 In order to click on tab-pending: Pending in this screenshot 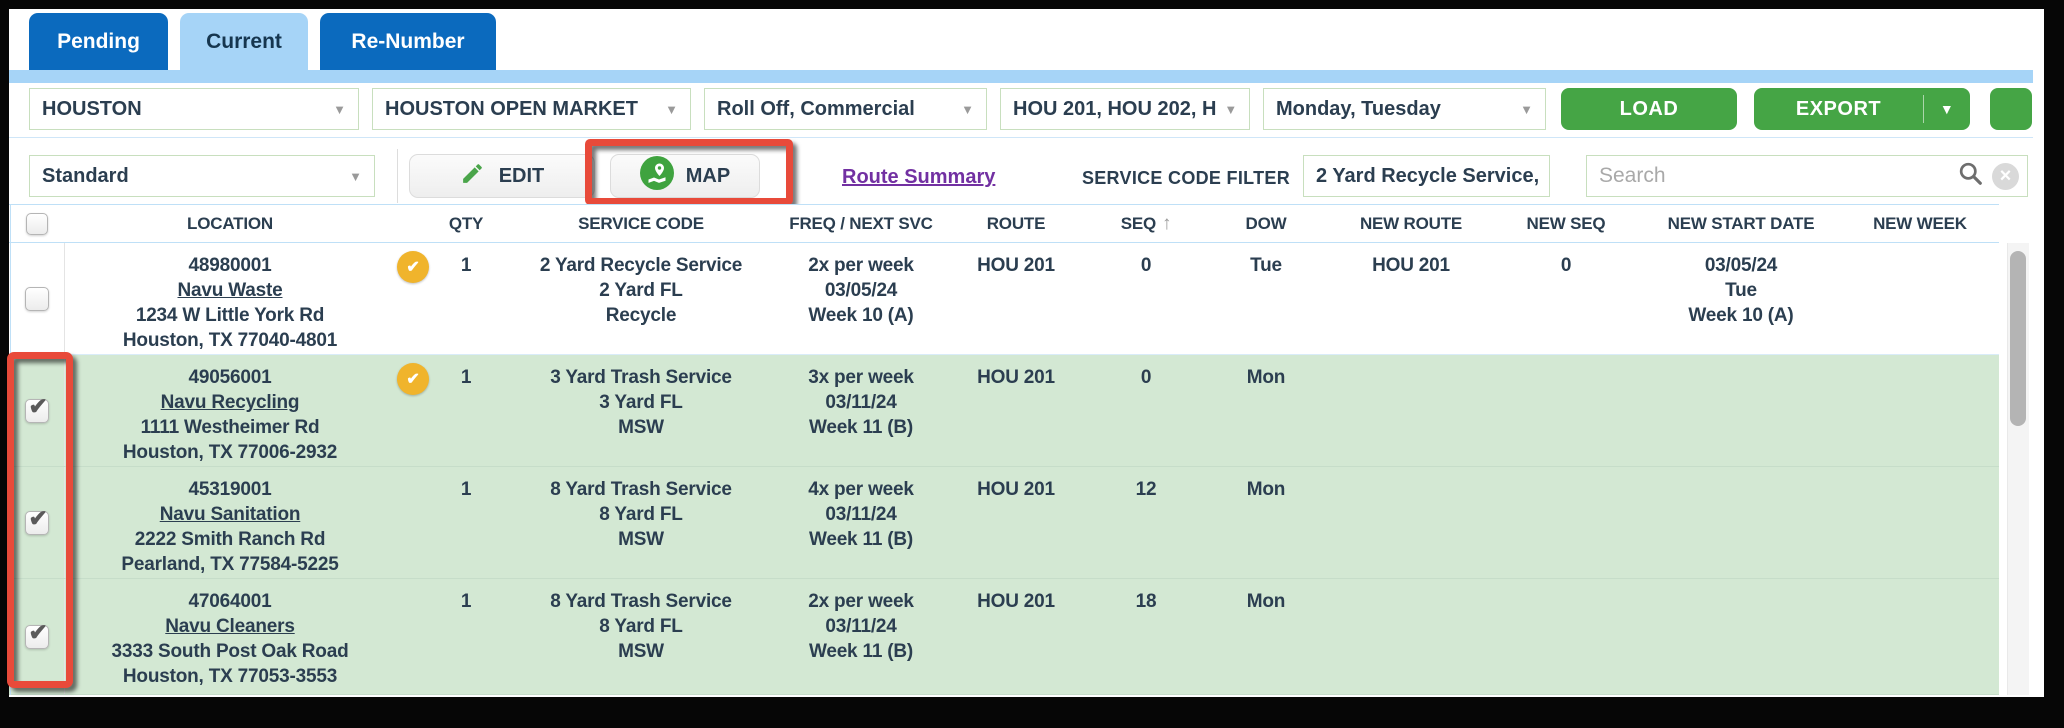, I will do `click(98, 41)`.